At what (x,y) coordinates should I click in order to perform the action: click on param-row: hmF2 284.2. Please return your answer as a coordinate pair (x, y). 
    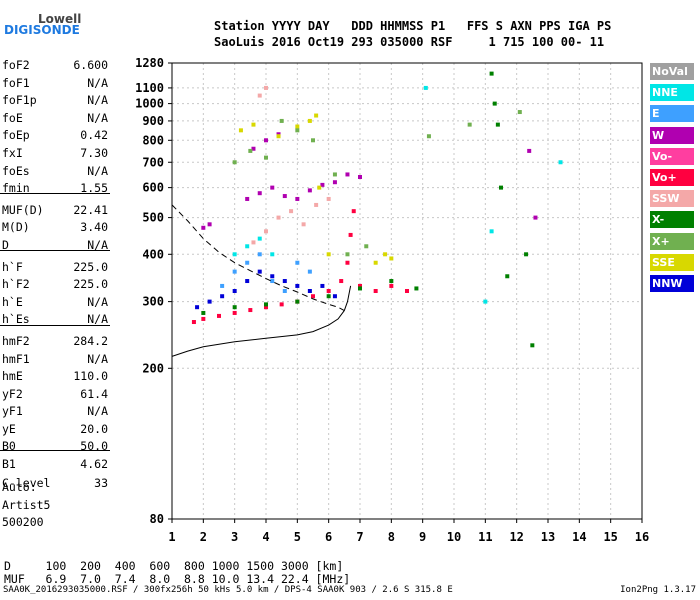
    Looking at the image, I should click on (55, 341).